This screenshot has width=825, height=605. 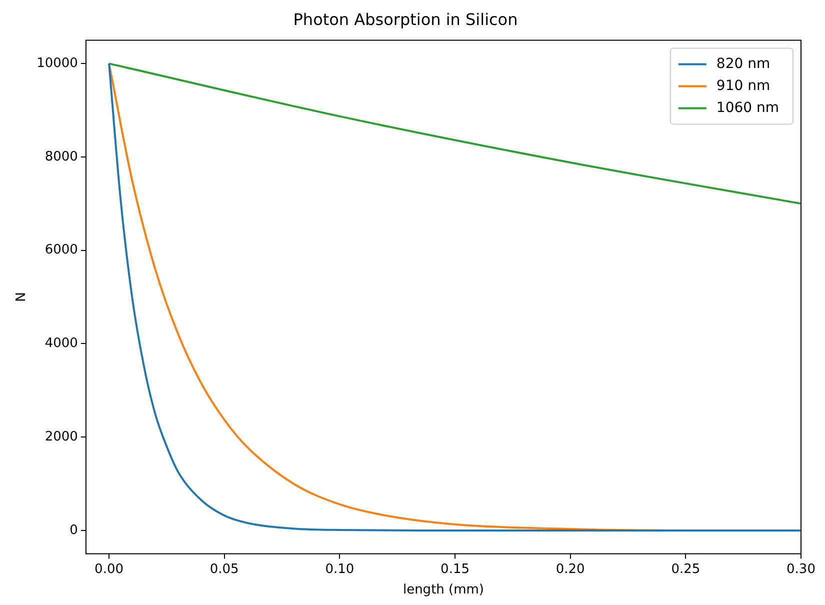 What do you see at coordinates (61, 344) in the screenshot?
I see `y-tick-label: 4000` at bounding box center [61, 344].